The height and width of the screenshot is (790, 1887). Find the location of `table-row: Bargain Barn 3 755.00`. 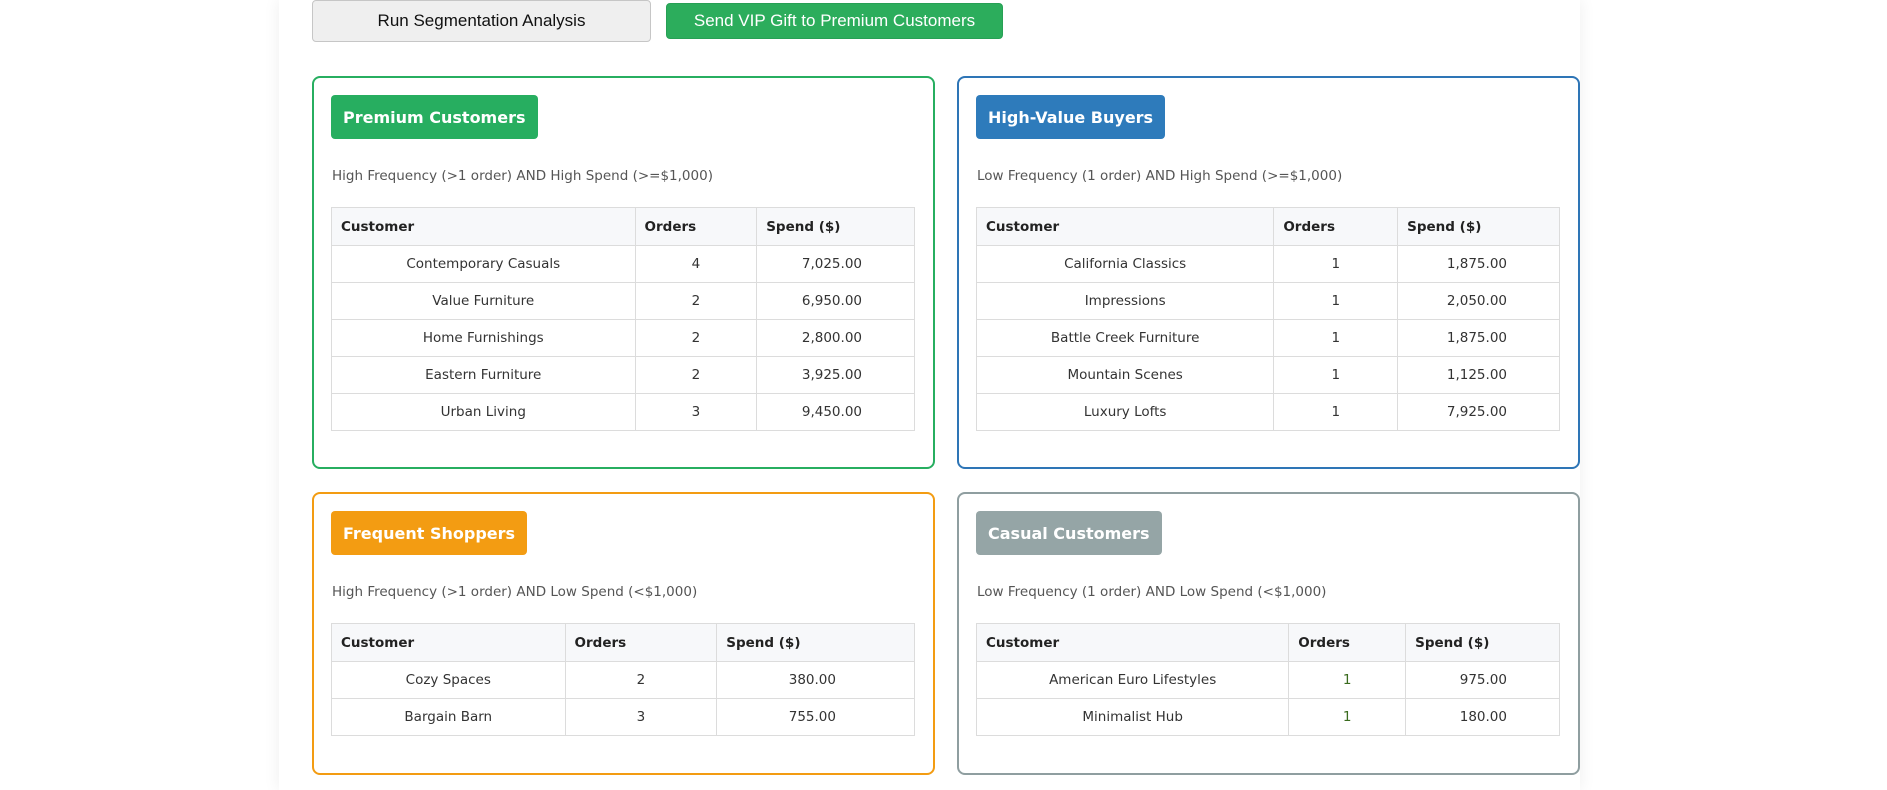

table-row: Bargain Barn 3 755.00 is located at coordinates (623, 717).